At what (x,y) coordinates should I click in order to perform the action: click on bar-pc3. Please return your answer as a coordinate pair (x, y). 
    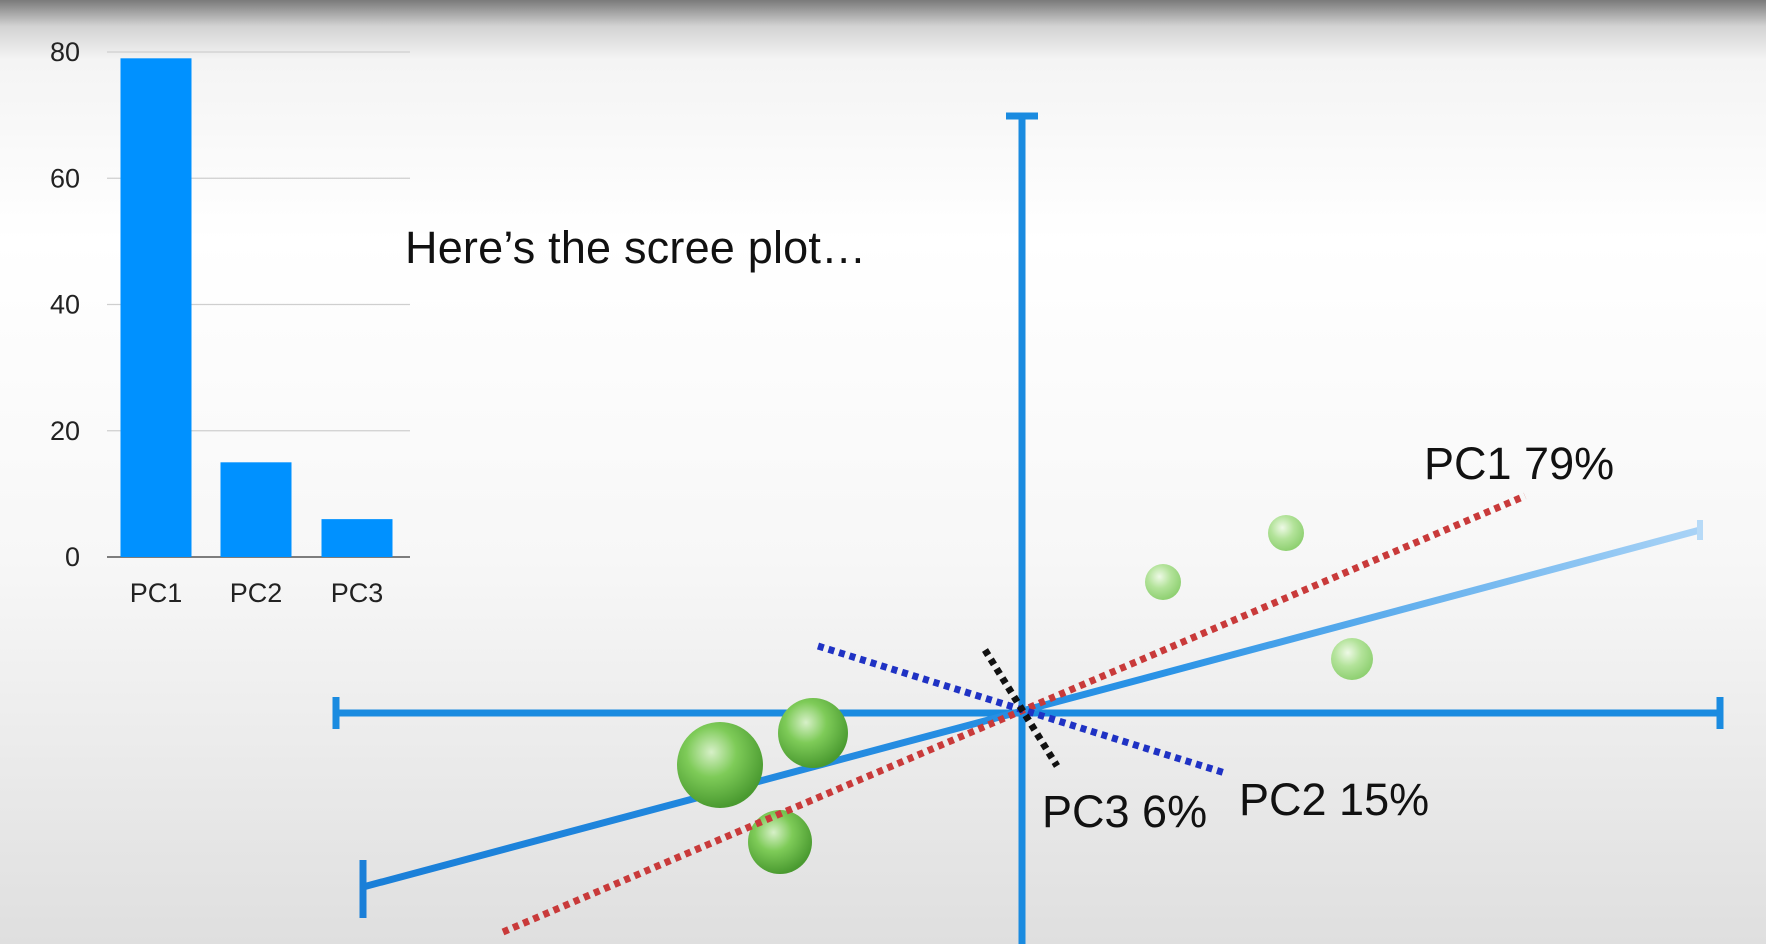
    Looking at the image, I should click on (357, 538).